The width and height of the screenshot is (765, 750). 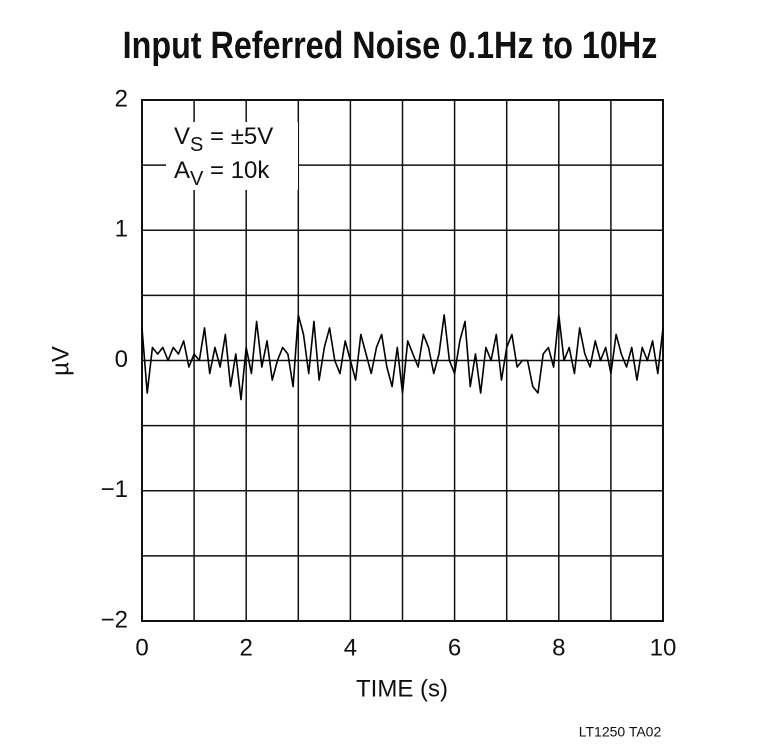 What do you see at coordinates (121, 98) in the screenshot?
I see `y-tick-label: 2` at bounding box center [121, 98].